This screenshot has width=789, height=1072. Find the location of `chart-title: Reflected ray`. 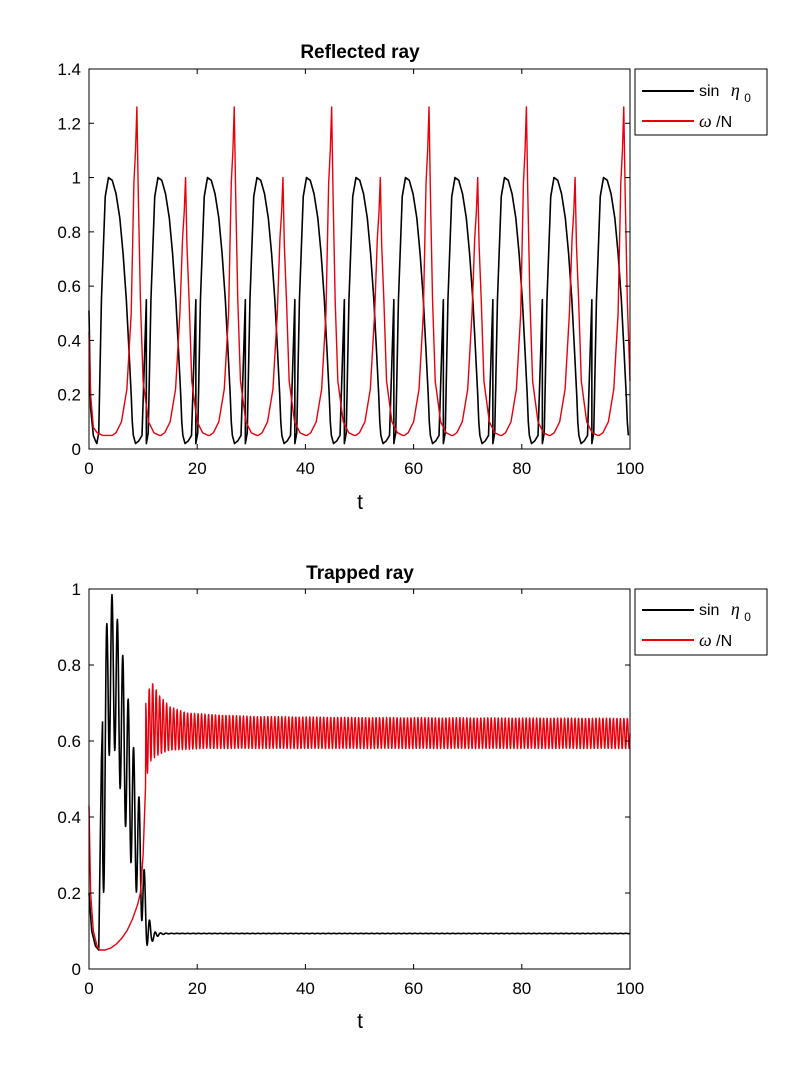

chart-title: Reflected ray is located at coordinates (360, 52).